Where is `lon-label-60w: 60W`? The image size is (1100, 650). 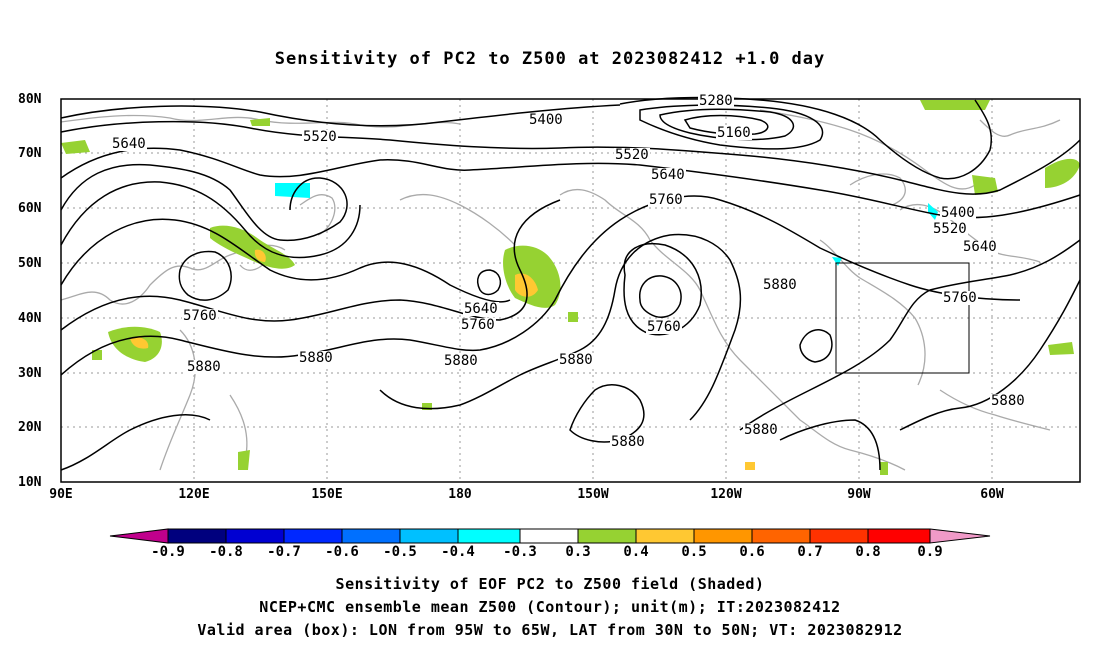 lon-label-60w: 60W is located at coordinates (992, 494).